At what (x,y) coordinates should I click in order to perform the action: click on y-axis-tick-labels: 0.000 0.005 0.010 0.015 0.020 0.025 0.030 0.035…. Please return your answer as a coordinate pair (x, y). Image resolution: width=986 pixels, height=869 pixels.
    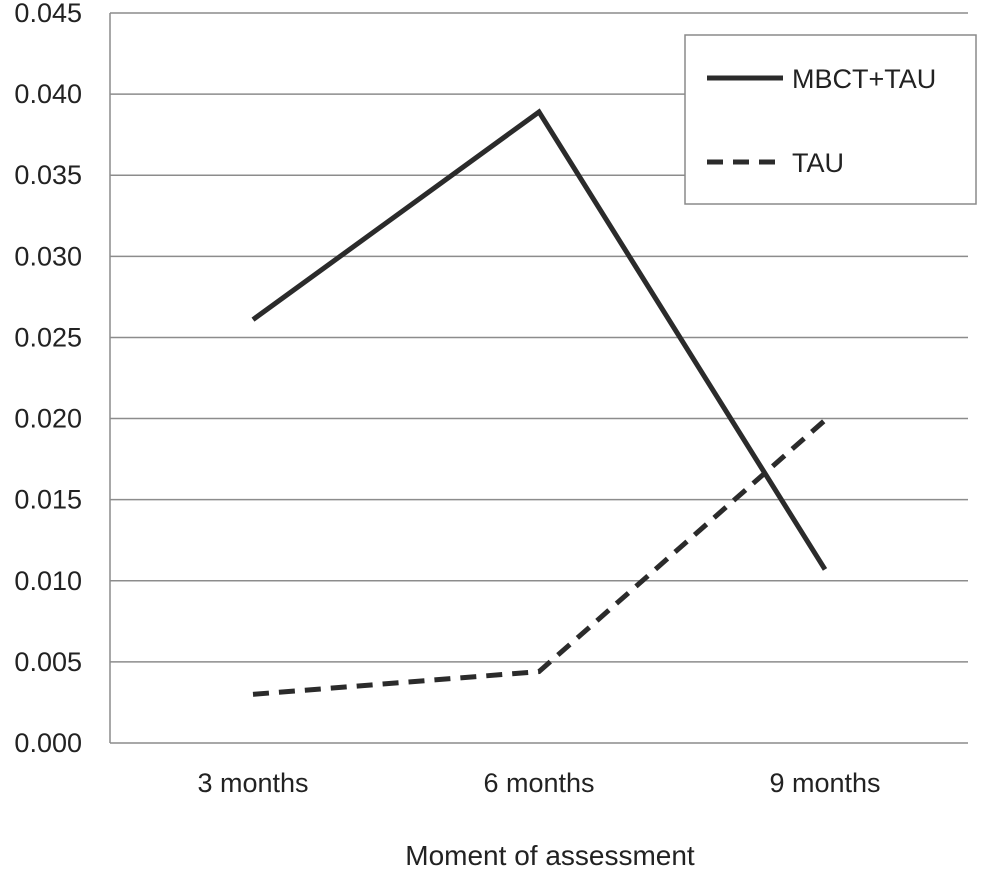
    Looking at the image, I should click on (48, 379).